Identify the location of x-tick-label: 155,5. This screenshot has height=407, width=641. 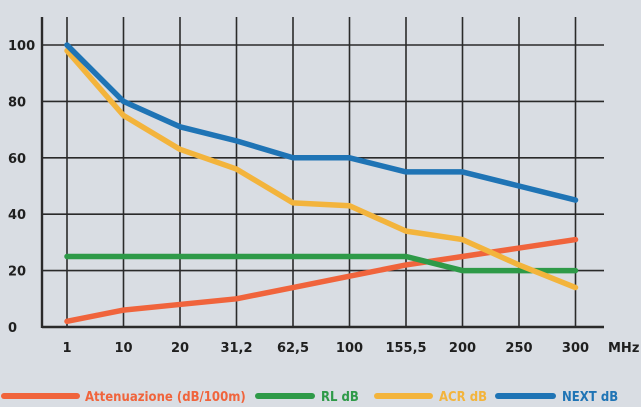
(405, 348).